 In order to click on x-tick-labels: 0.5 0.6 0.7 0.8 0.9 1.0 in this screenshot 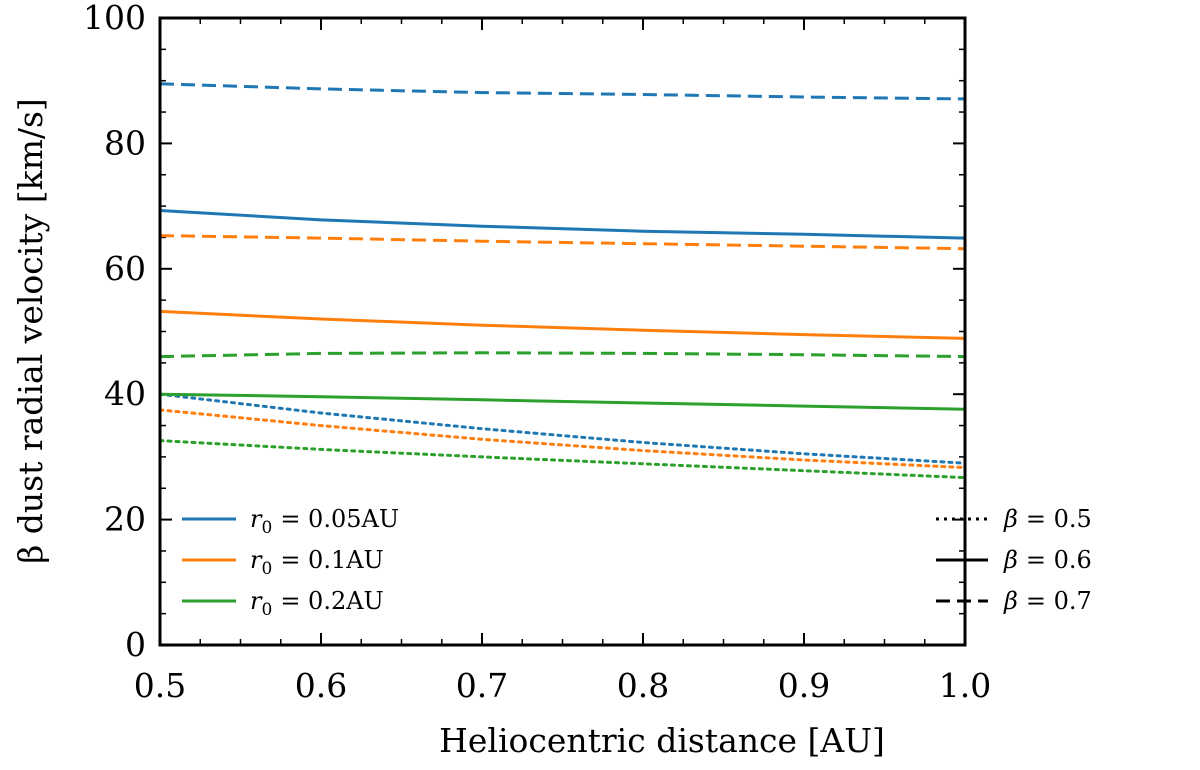, I will do `click(562, 685)`.